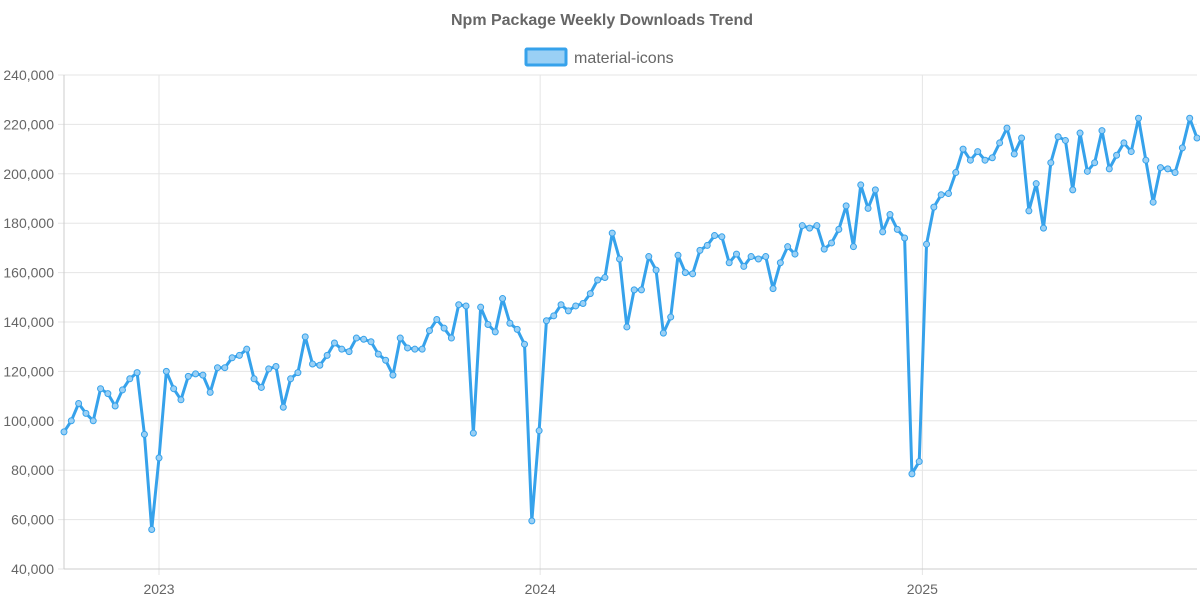  I want to click on legend-swatch, so click(546, 57).